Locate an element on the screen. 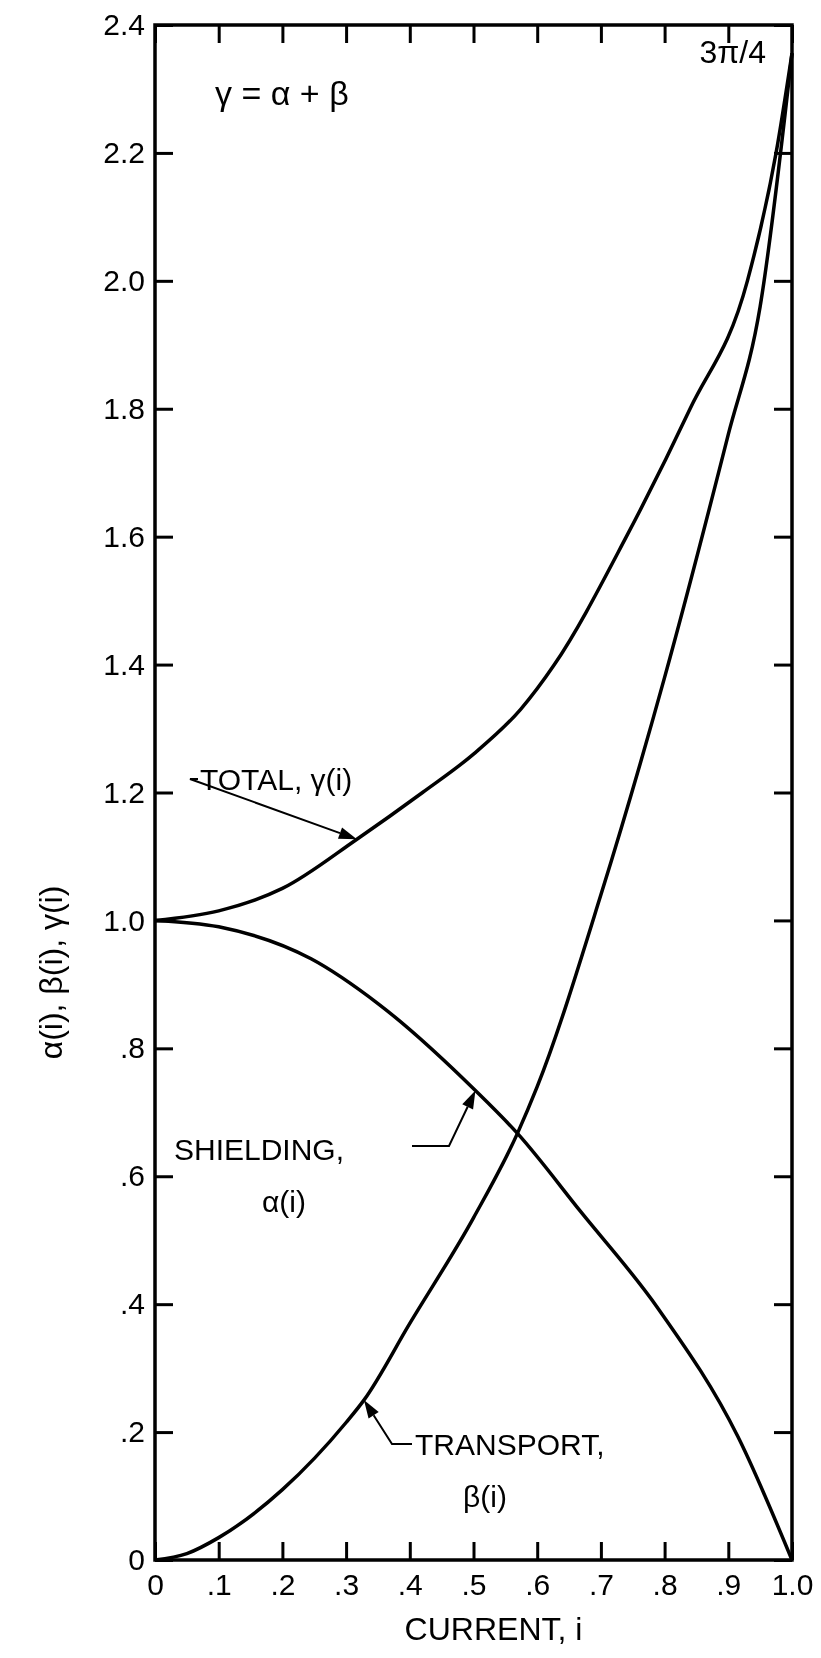 The width and height of the screenshot is (821, 1658). legend-label: SHIELDING, α(i) is located at coordinates (259, 1175).